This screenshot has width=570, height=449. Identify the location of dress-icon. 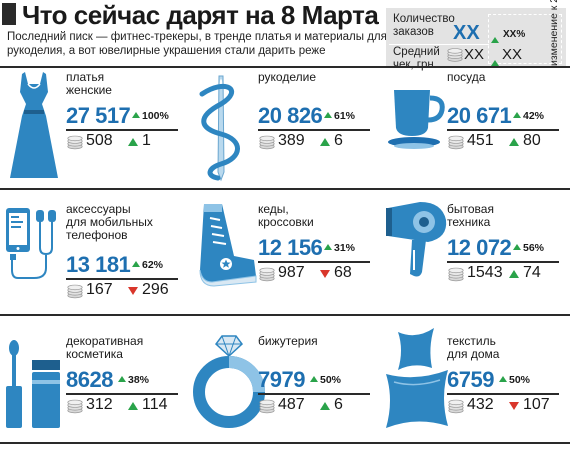
(34, 125).